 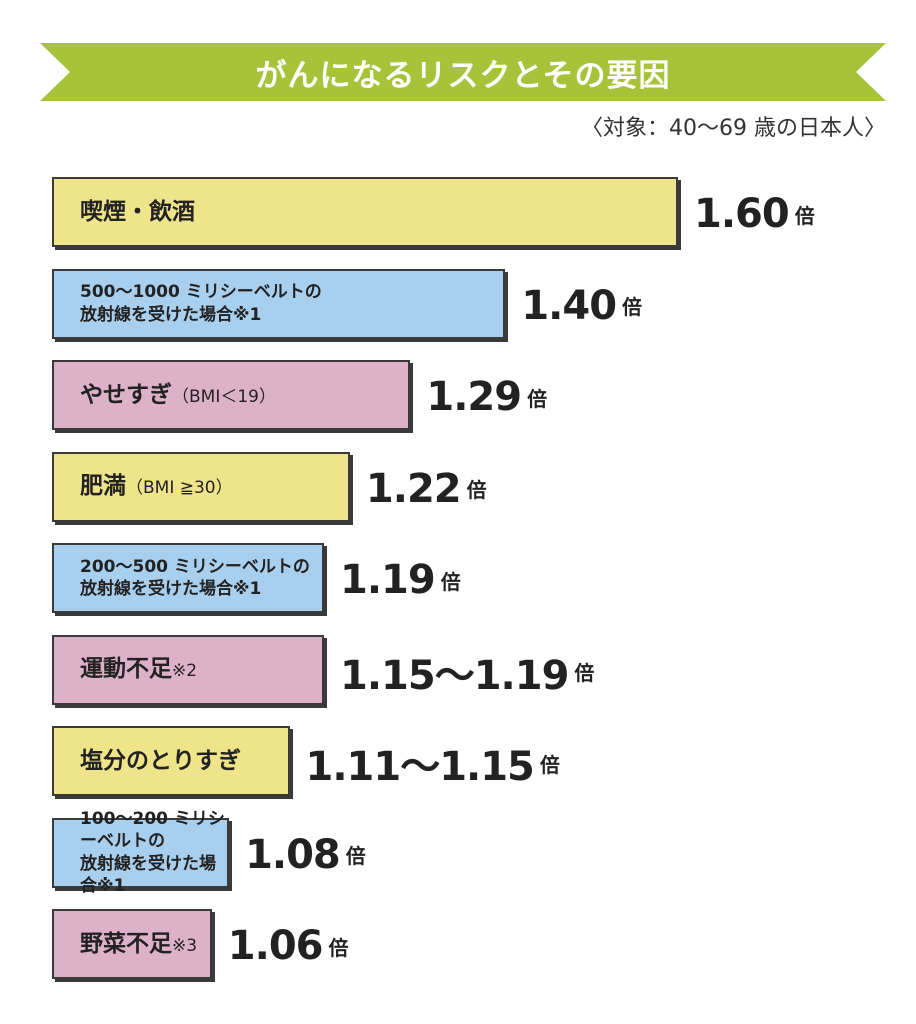 What do you see at coordinates (293, 854) in the screenshot?
I see `bar-value: 1.08` at bounding box center [293, 854].